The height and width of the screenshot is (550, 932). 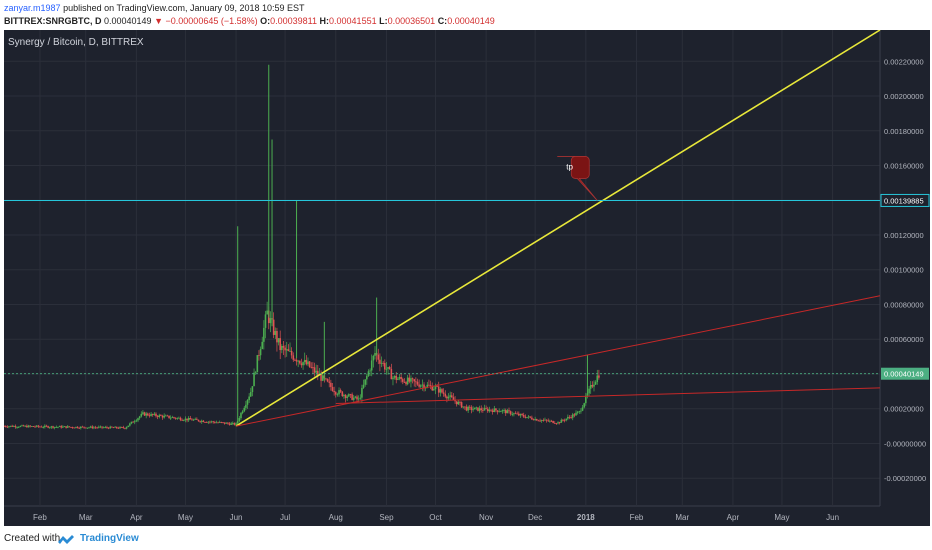 What do you see at coordinates (128, 21) in the screenshot?
I see `last-price: 0.00040149` at bounding box center [128, 21].